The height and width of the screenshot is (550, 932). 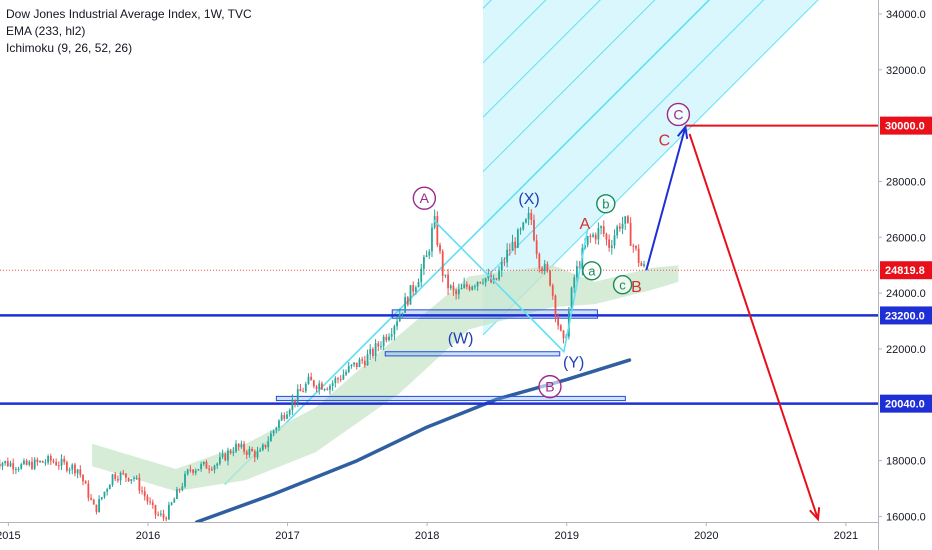 I want to click on svg-text: 20040.0, so click(x=905, y=405).